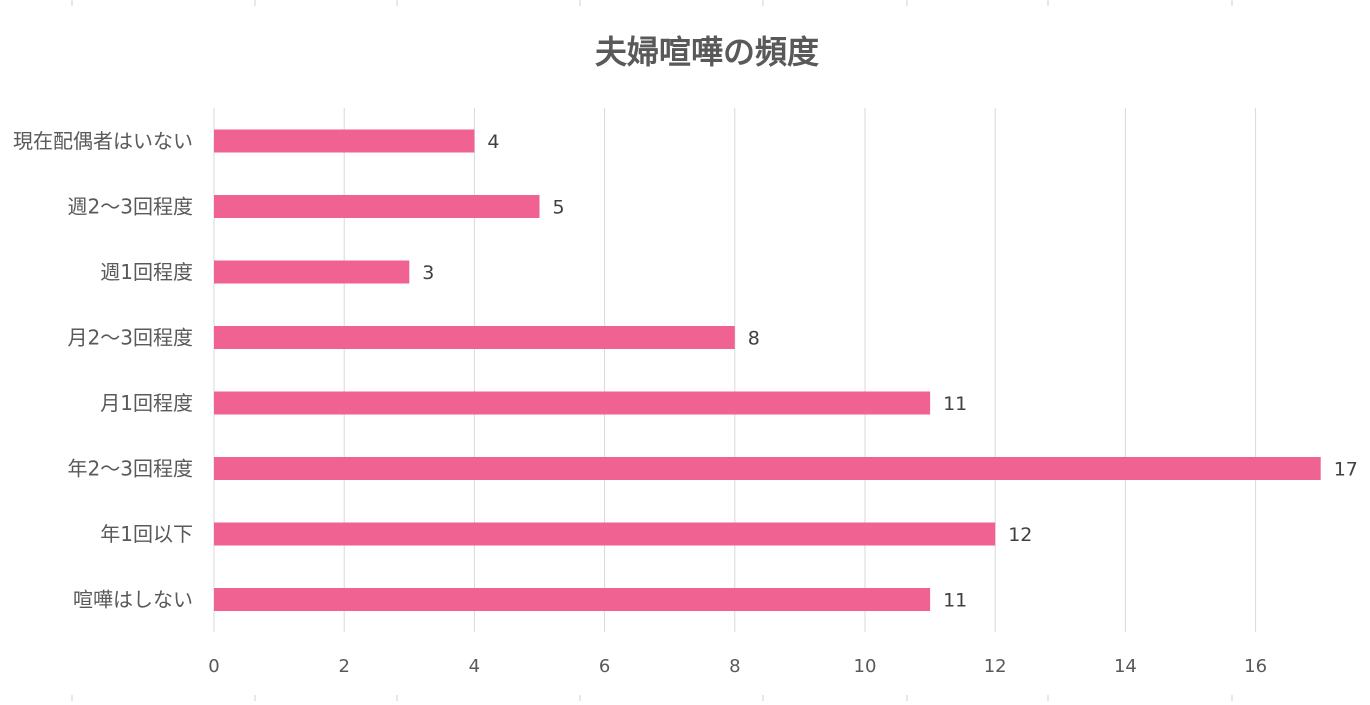 Image resolution: width=1370 pixels, height=705 pixels. What do you see at coordinates (493, 142) in the screenshot?
I see `data-label: 4` at bounding box center [493, 142].